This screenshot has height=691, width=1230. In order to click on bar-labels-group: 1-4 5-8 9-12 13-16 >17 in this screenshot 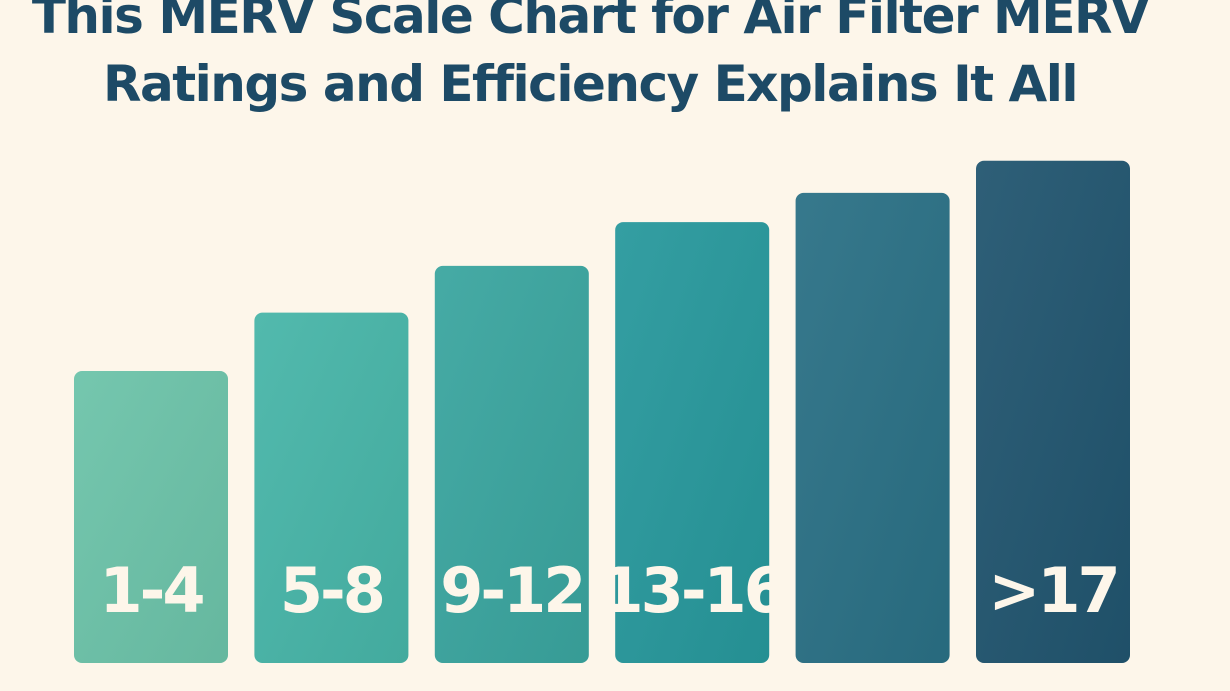, I will do `click(609, 590)`.